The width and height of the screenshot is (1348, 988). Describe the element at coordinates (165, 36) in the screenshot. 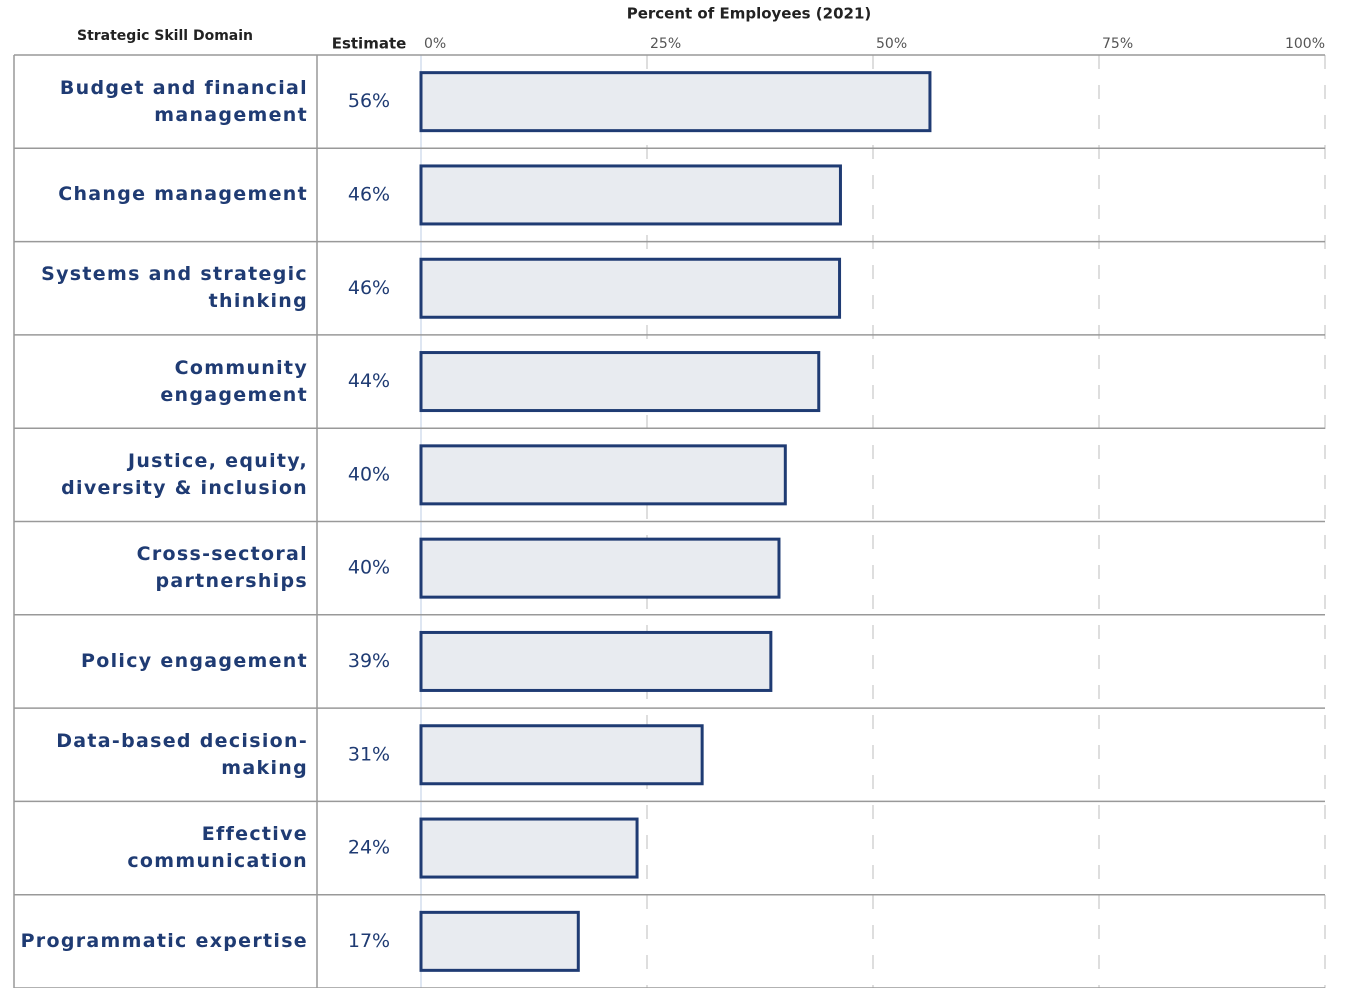

I see `category-header: Strategic Skill Domain` at that location.